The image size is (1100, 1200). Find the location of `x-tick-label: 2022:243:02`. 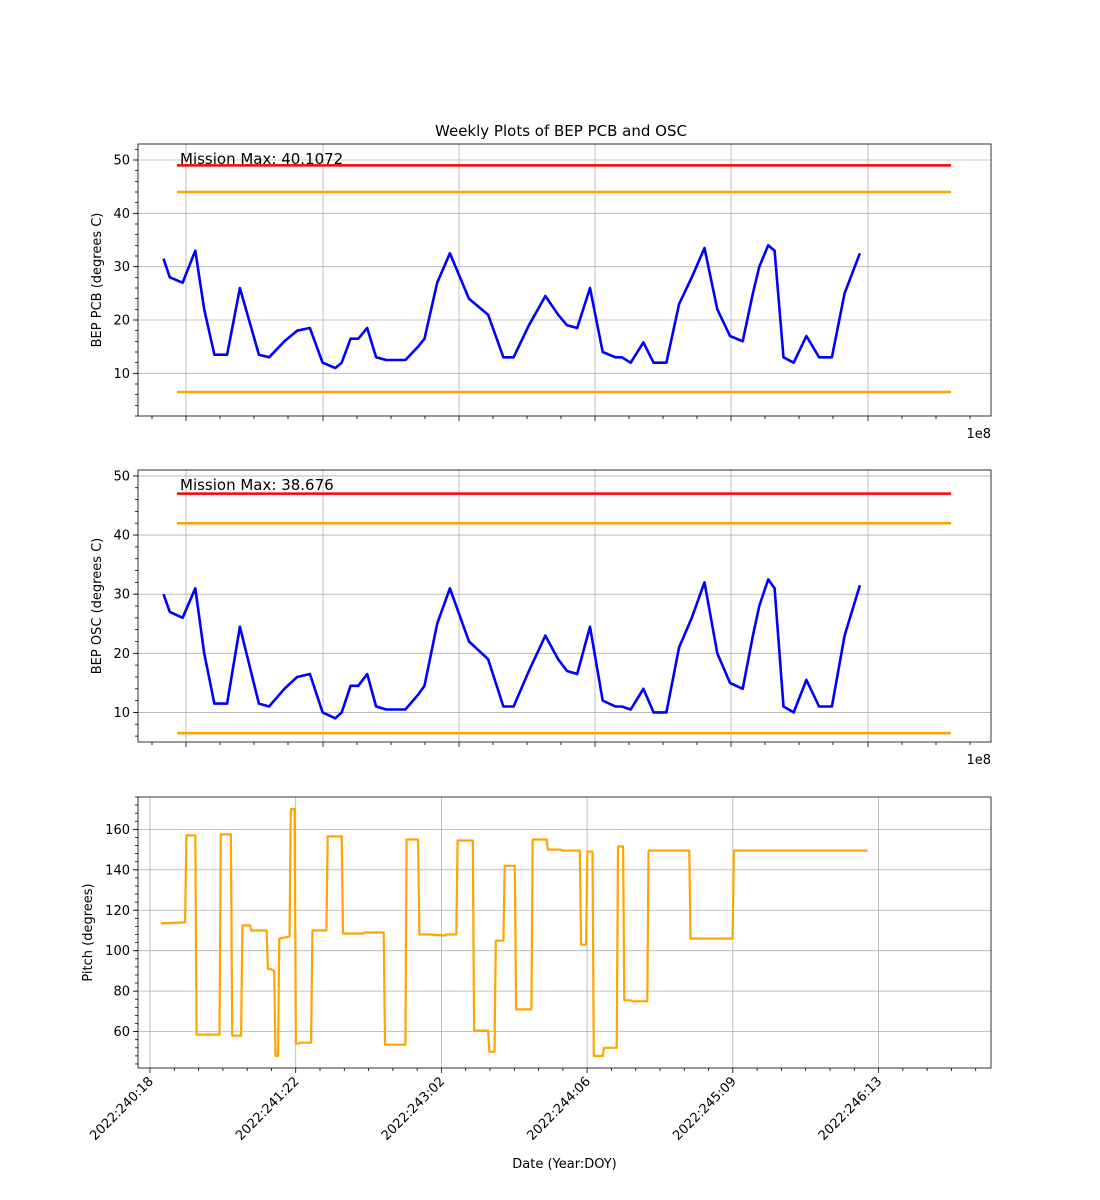

x-tick-label: 2022:243:02 is located at coordinates (413, 1108).